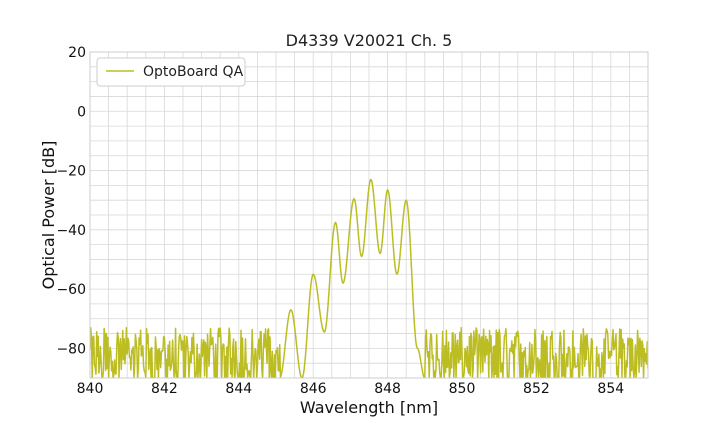  Describe the element at coordinates (164, 389) in the screenshot. I see `x-tick-label: 842` at that location.